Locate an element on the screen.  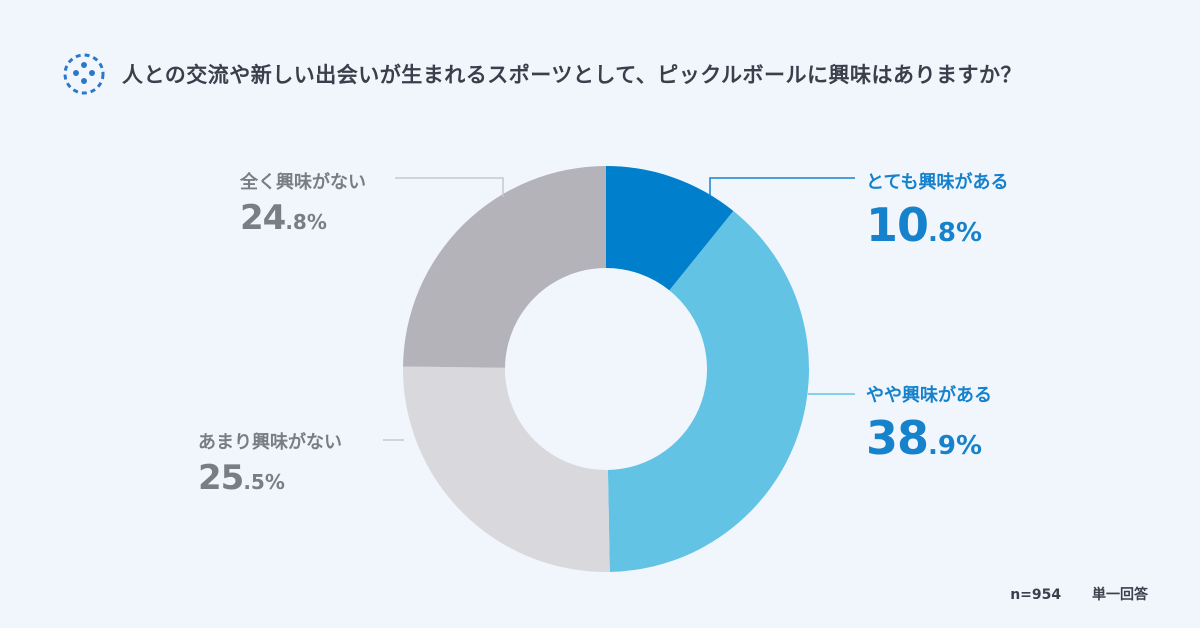
label-percent: 38.9% is located at coordinates (929, 438).